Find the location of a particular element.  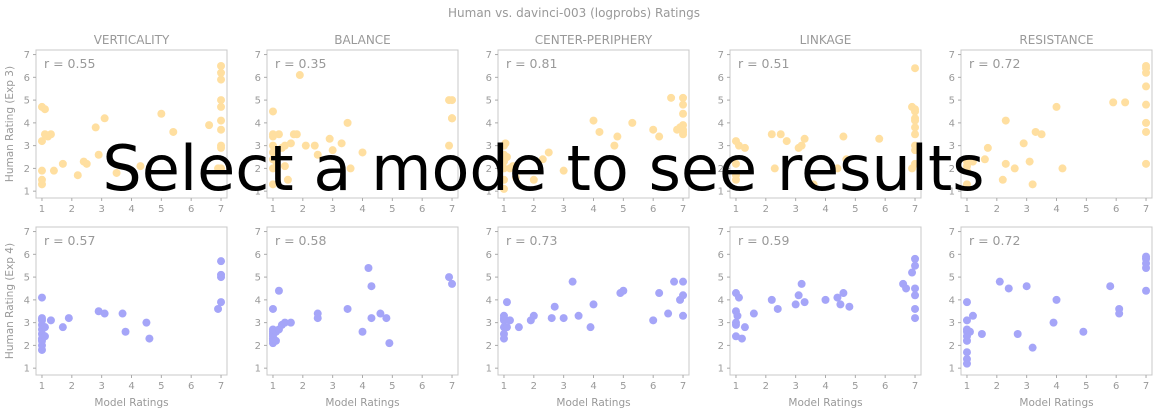

x-tick-label: 1 is located at coordinates (967, 209).